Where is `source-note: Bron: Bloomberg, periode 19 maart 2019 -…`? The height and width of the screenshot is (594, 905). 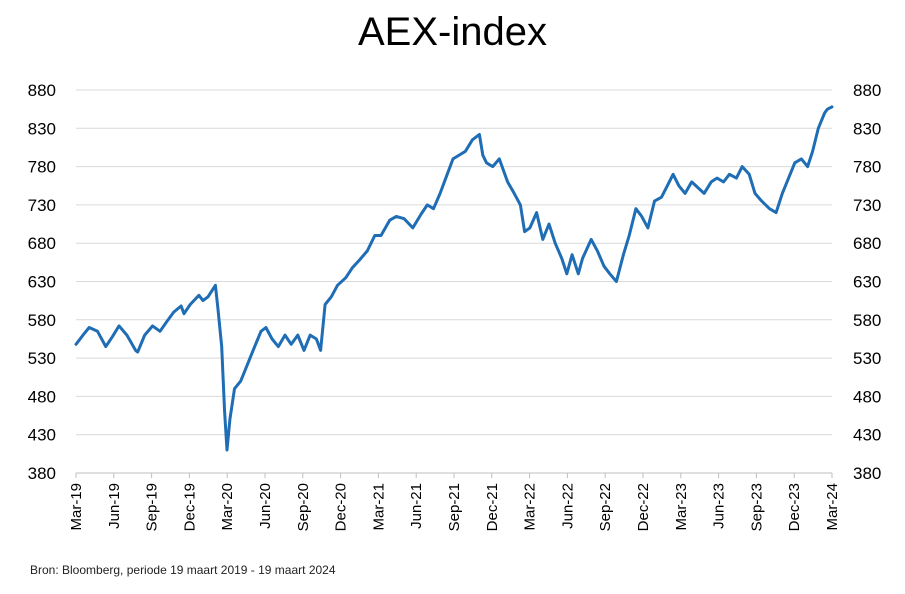
source-note: Bron: Bloomberg, periode 19 maart 2019 -… is located at coordinates (183, 570).